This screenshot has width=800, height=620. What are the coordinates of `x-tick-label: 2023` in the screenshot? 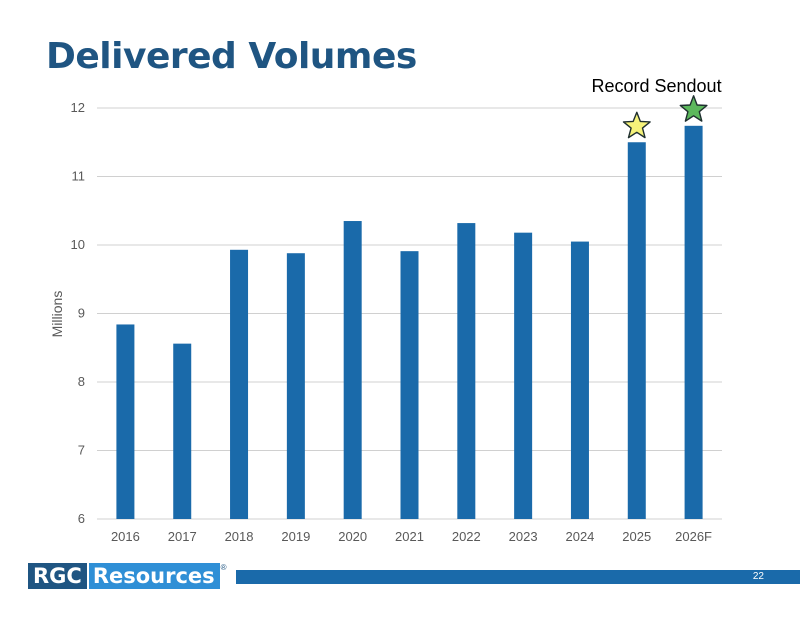 It's located at (523, 536).